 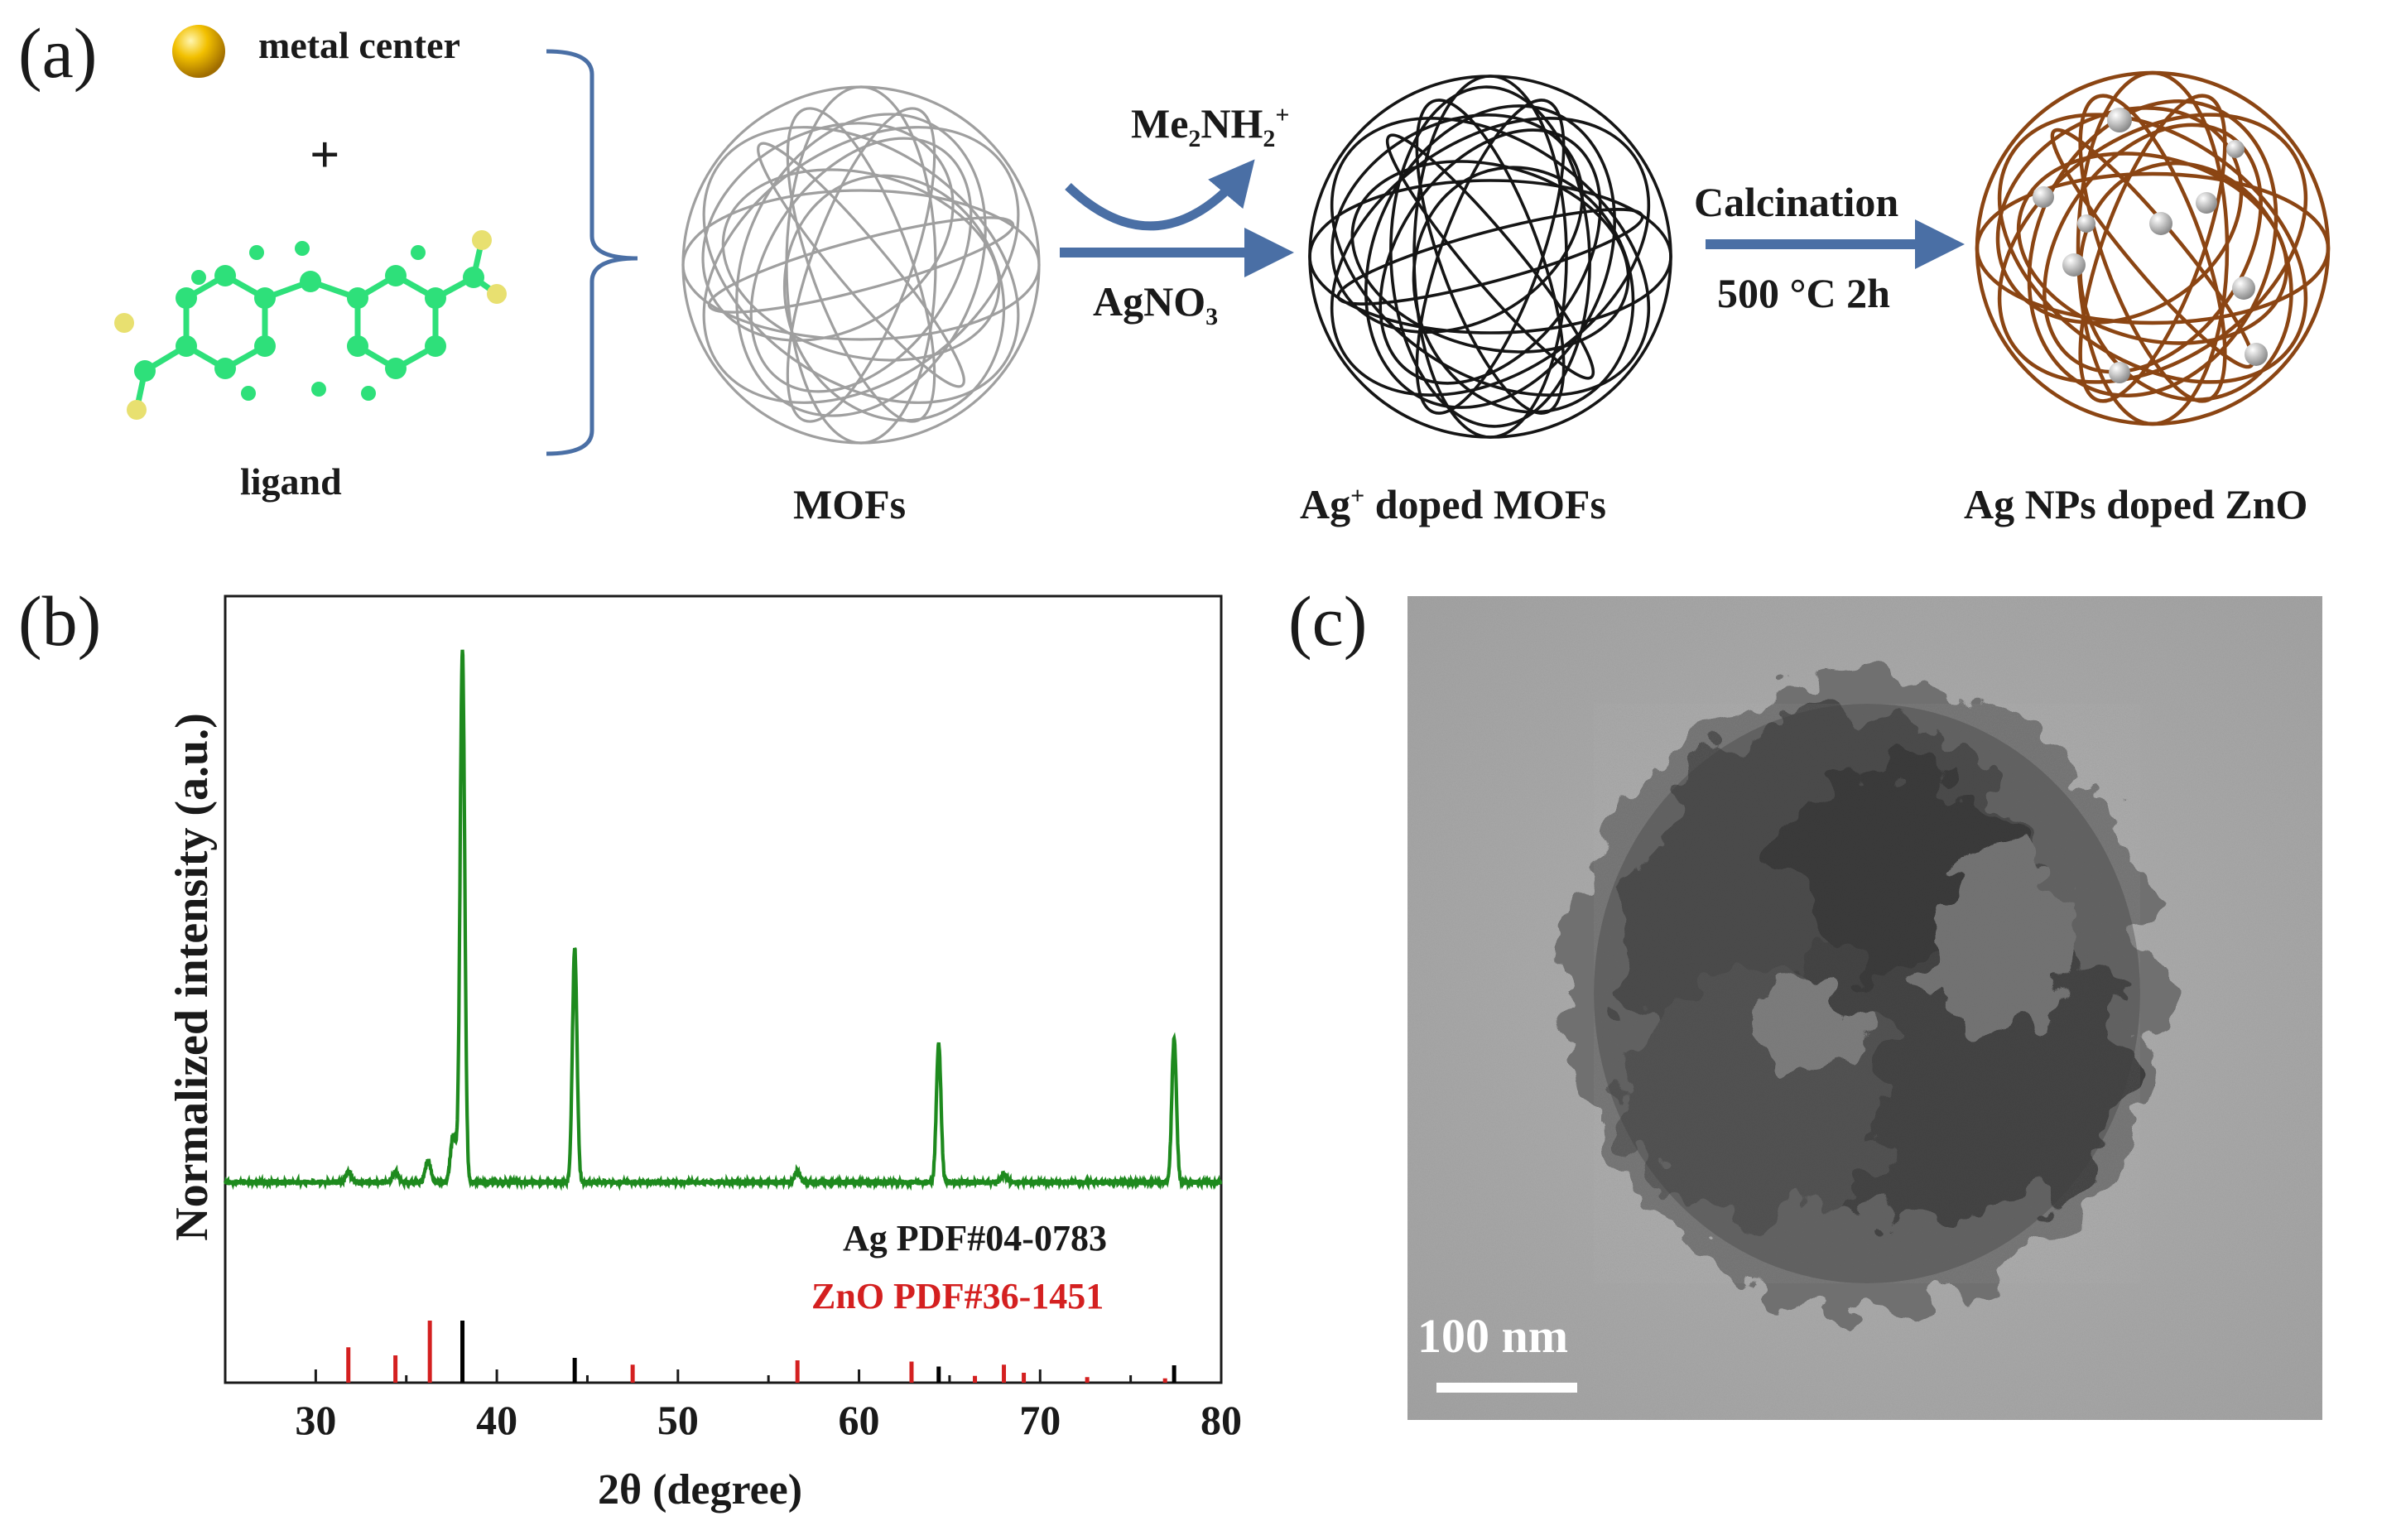 I want to click on grouping-bracket, so click(x=592, y=252).